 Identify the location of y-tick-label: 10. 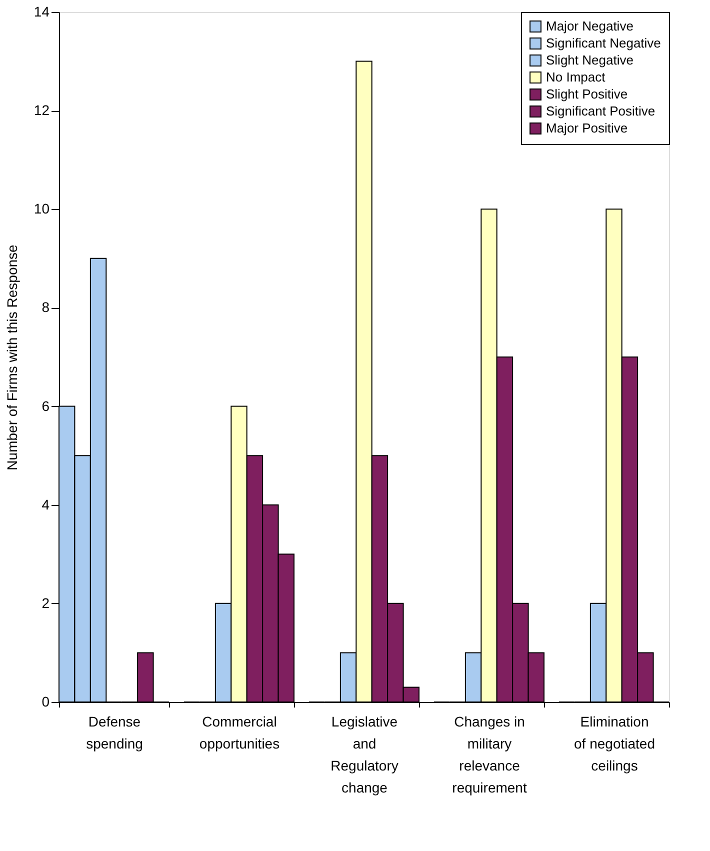
(42, 208).